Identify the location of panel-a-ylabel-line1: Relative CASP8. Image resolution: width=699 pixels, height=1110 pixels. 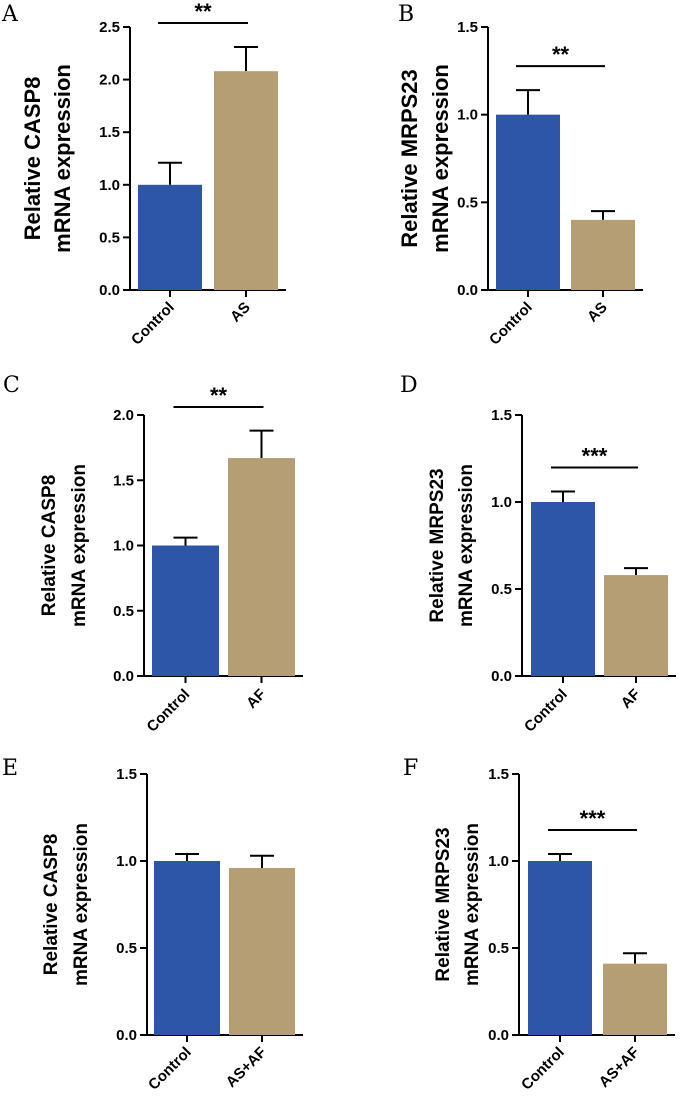
(32, 159).